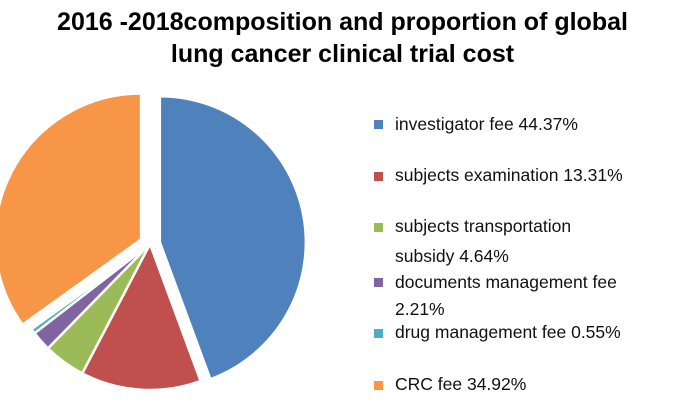  I want to click on legend-label-crc-fee: CRC fee 34.92%, so click(461, 384).